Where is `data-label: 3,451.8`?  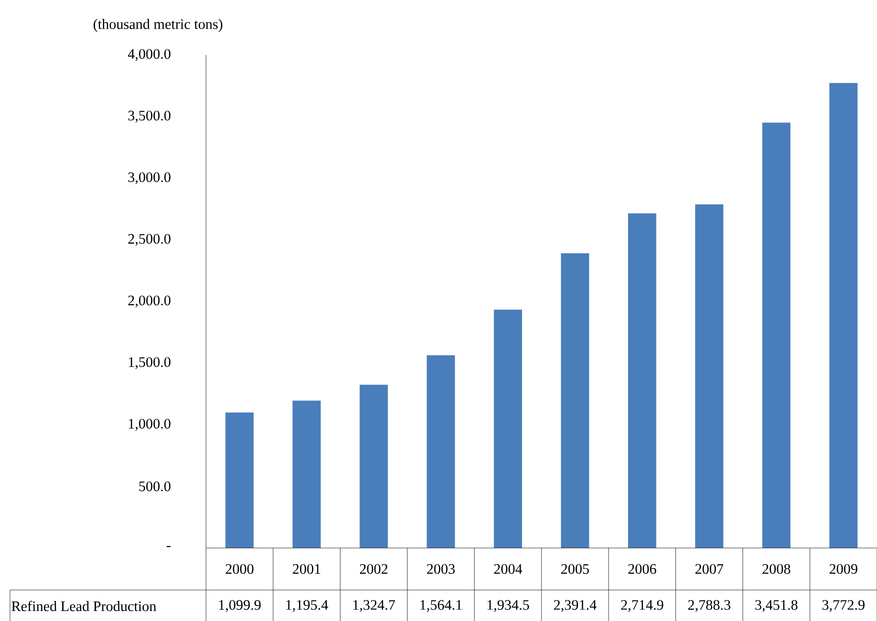
data-label: 3,451.8 is located at coordinates (776, 606).